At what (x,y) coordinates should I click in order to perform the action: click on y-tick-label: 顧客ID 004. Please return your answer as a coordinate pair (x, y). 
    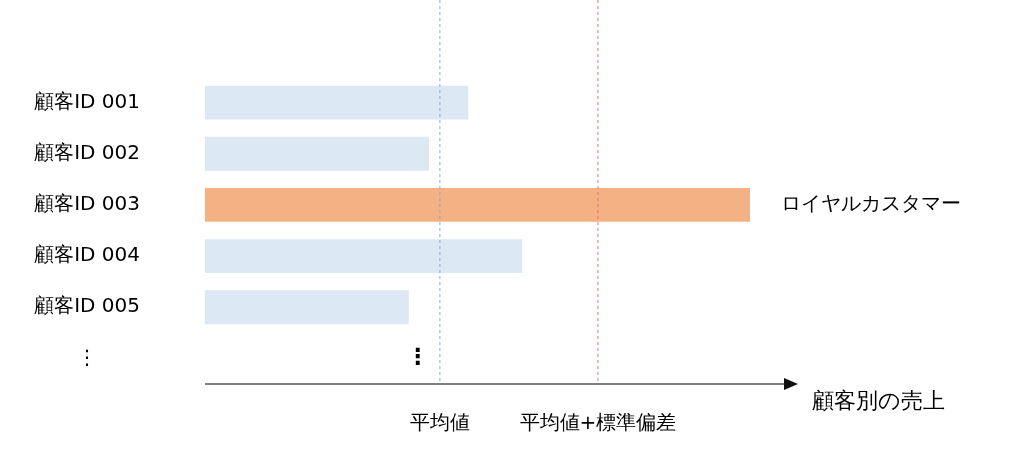
    Looking at the image, I should click on (87, 254).